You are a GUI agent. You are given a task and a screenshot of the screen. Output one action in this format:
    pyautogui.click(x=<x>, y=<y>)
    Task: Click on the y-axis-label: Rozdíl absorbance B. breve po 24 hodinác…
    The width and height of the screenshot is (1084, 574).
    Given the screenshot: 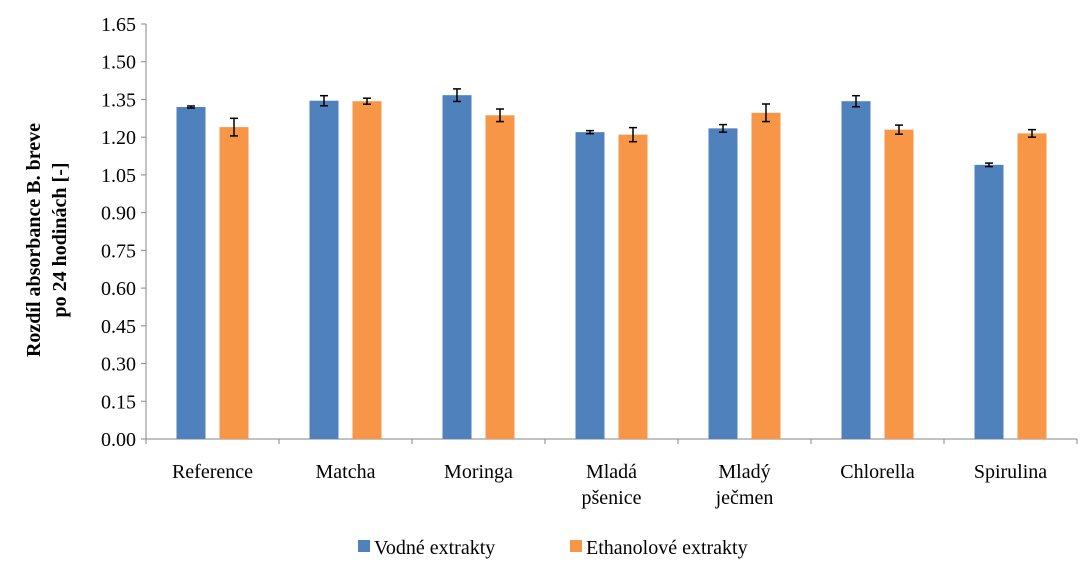 What is the action you would take?
    pyautogui.click(x=47, y=240)
    